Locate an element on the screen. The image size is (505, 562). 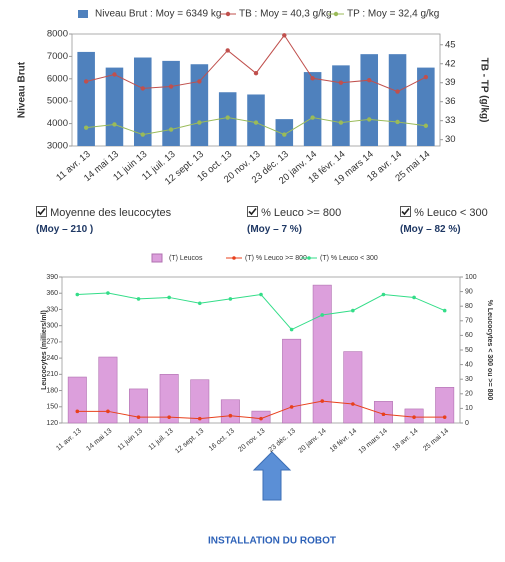
y-tick-label: 180 is located at coordinates (52, 390).